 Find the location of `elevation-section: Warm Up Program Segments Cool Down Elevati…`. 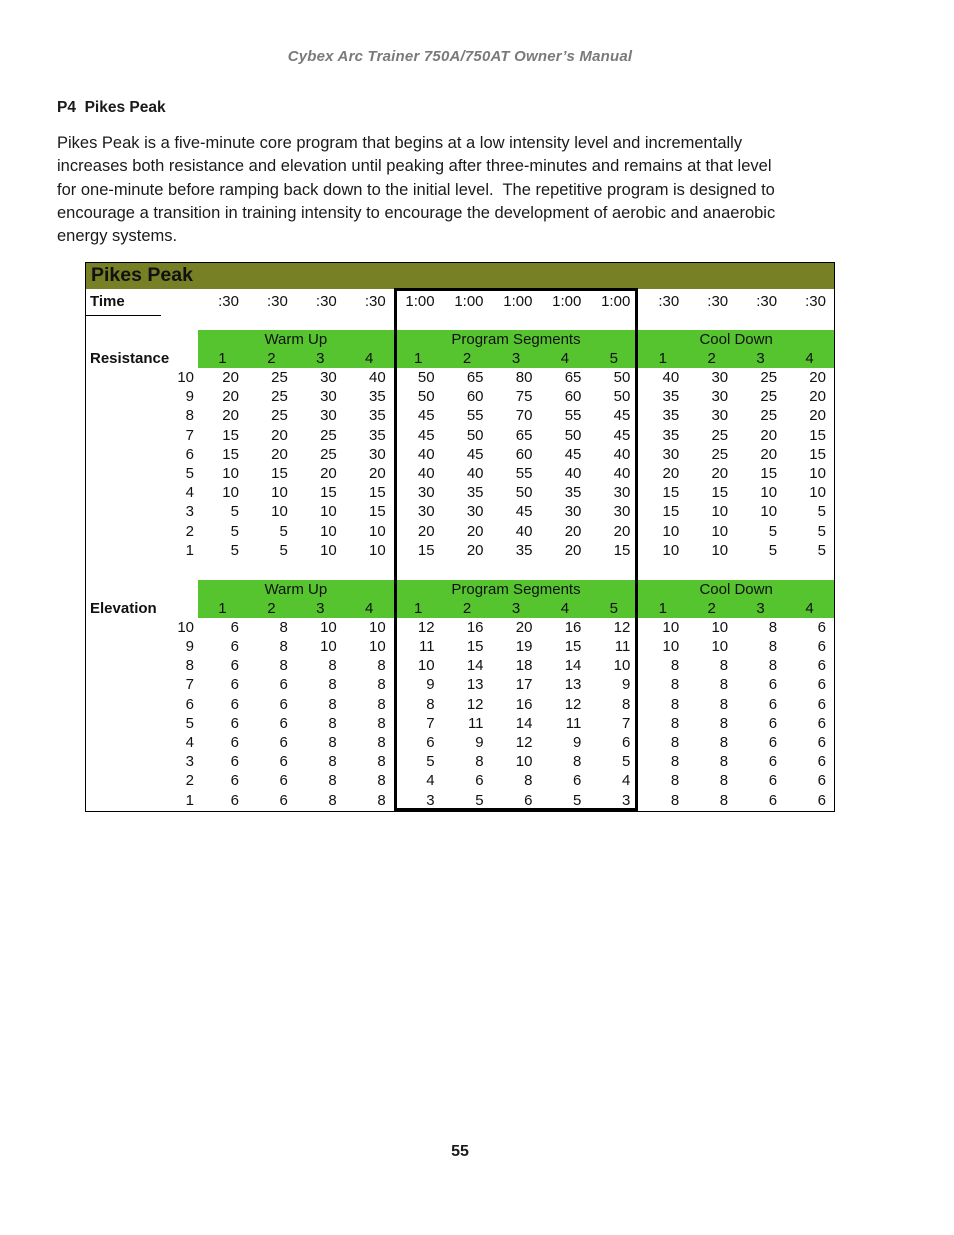

elevation-section: Warm Up Program Segments Cool Down Elevati… is located at coordinates (460, 694).